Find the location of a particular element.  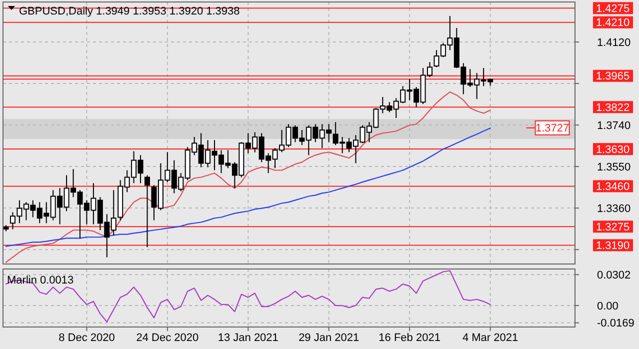

line-series is located at coordinates (248, 296).